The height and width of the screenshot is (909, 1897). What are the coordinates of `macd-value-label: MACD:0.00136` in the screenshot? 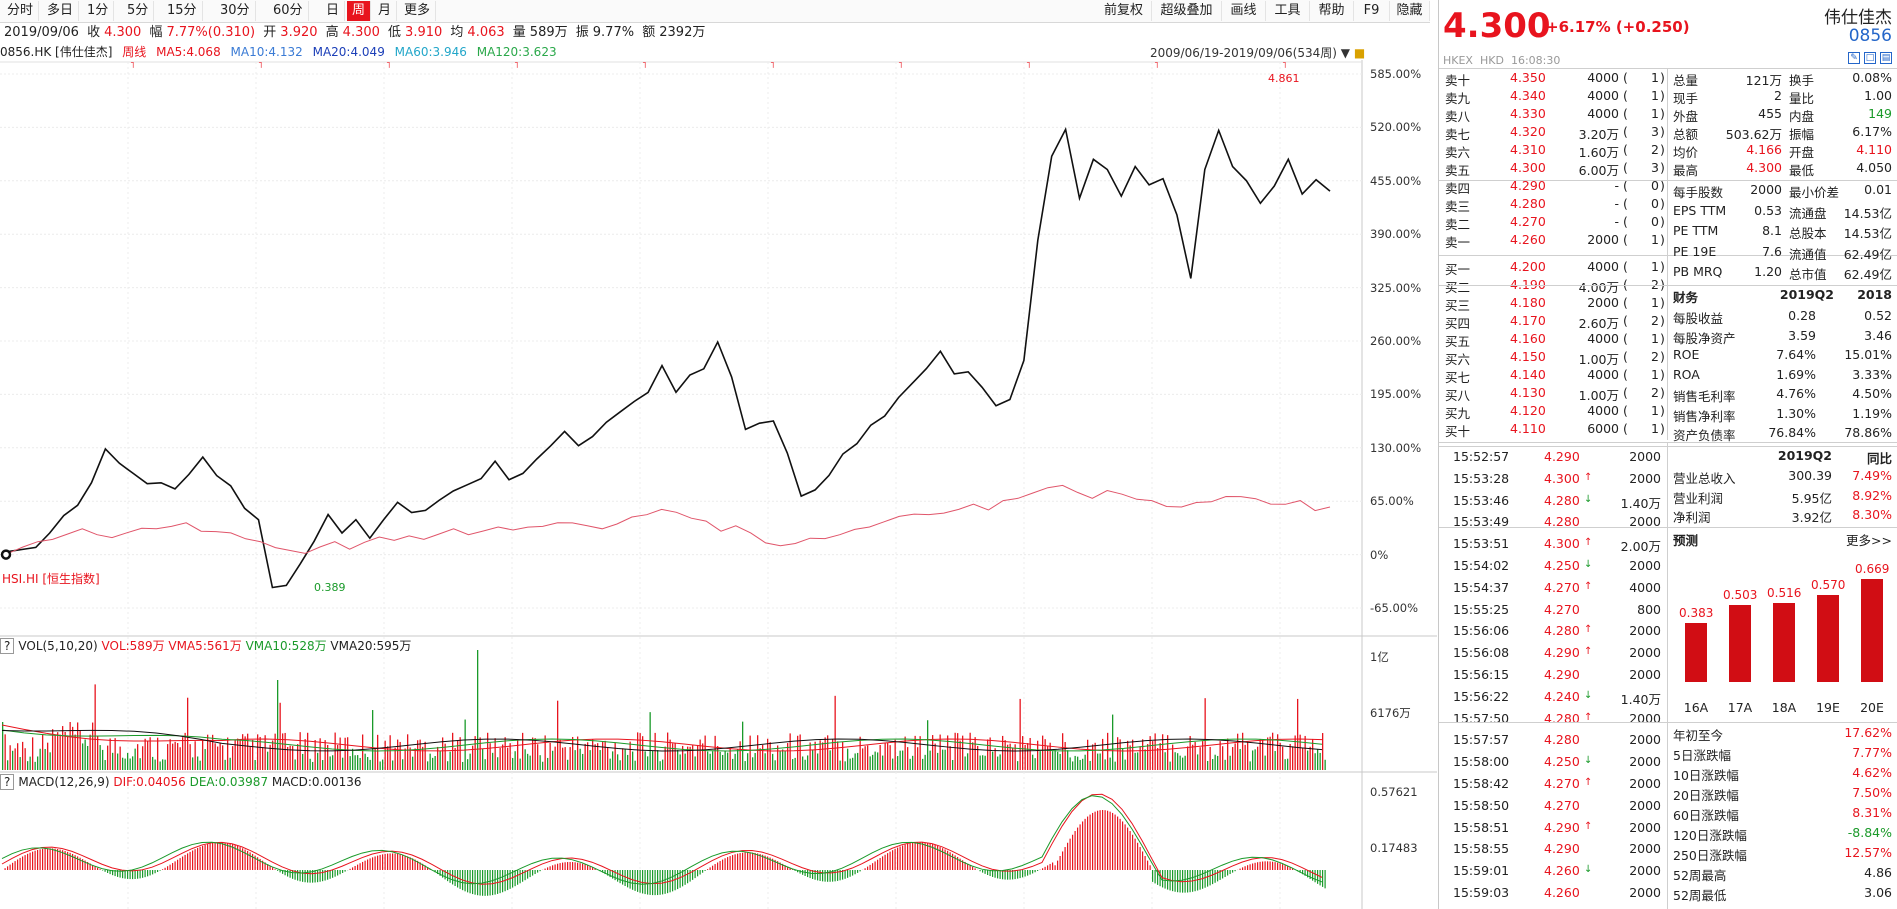 It's located at (316, 782).